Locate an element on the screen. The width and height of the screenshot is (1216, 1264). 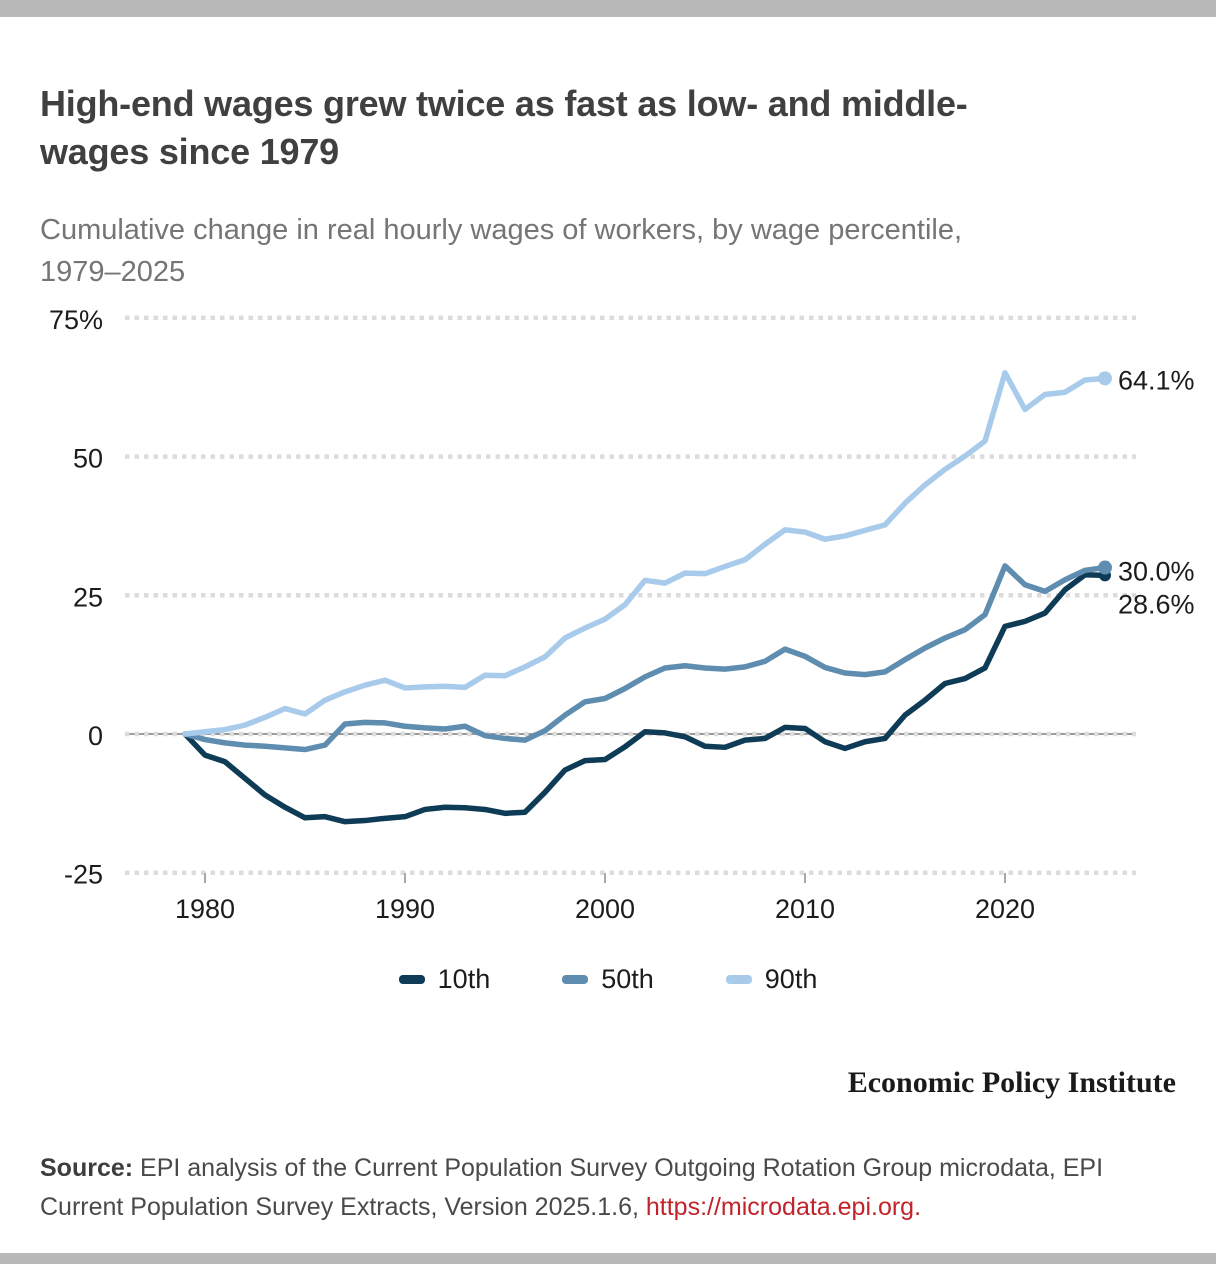
x-tick-label-2020: 2020 is located at coordinates (1005, 909).